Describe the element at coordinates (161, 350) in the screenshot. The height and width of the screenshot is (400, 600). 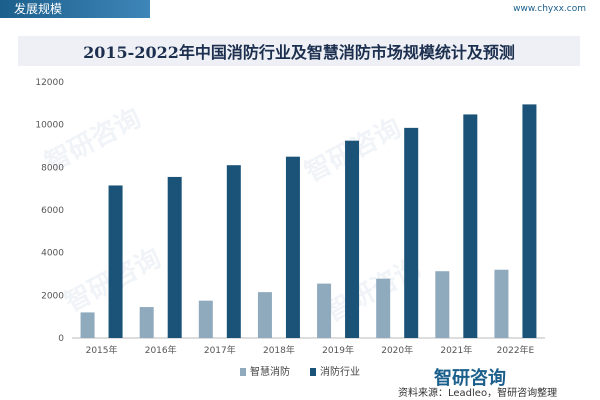
I see `x-tick-label: 2016年` at that location.